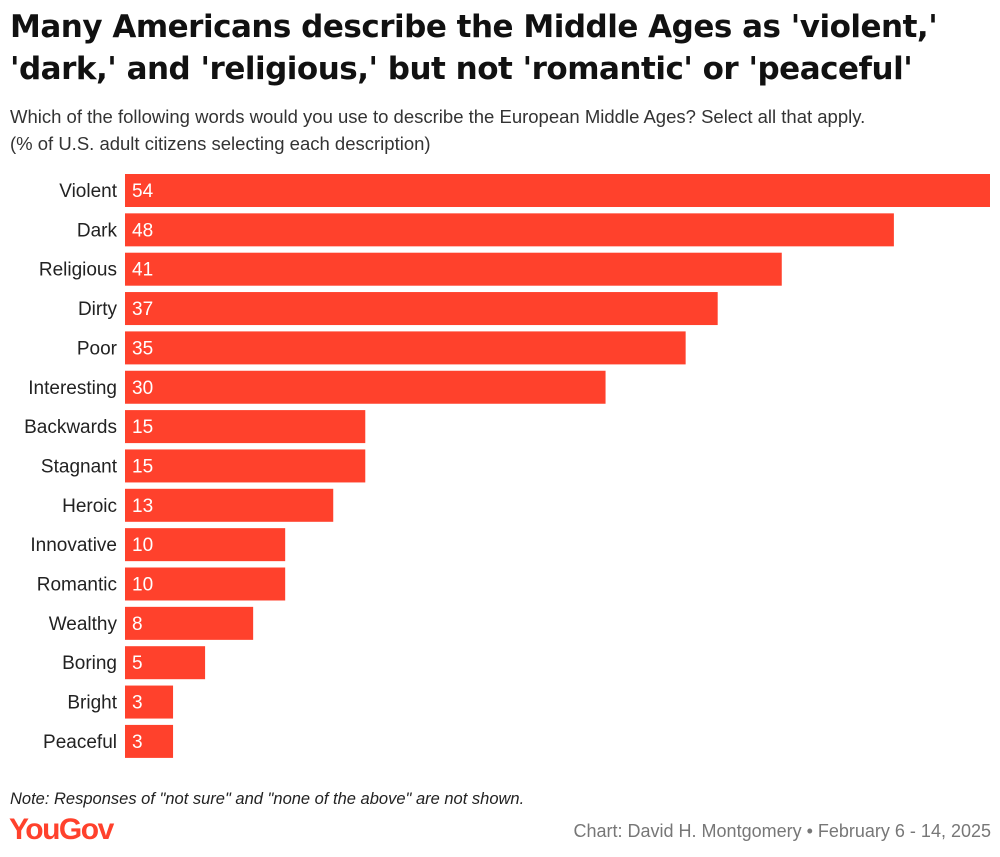 The height and width of the screenshot is (857, 1000). What do you see at coordinates (142, 545) in the screenshot?
I see `value-label-innovative: 10` at bounding box center [142, 545].